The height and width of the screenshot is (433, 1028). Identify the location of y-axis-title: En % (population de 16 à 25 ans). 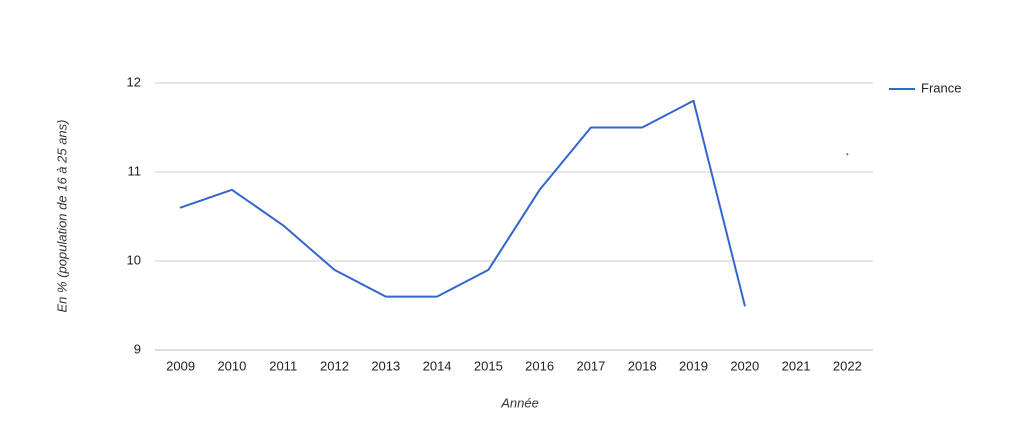
(61, 216).